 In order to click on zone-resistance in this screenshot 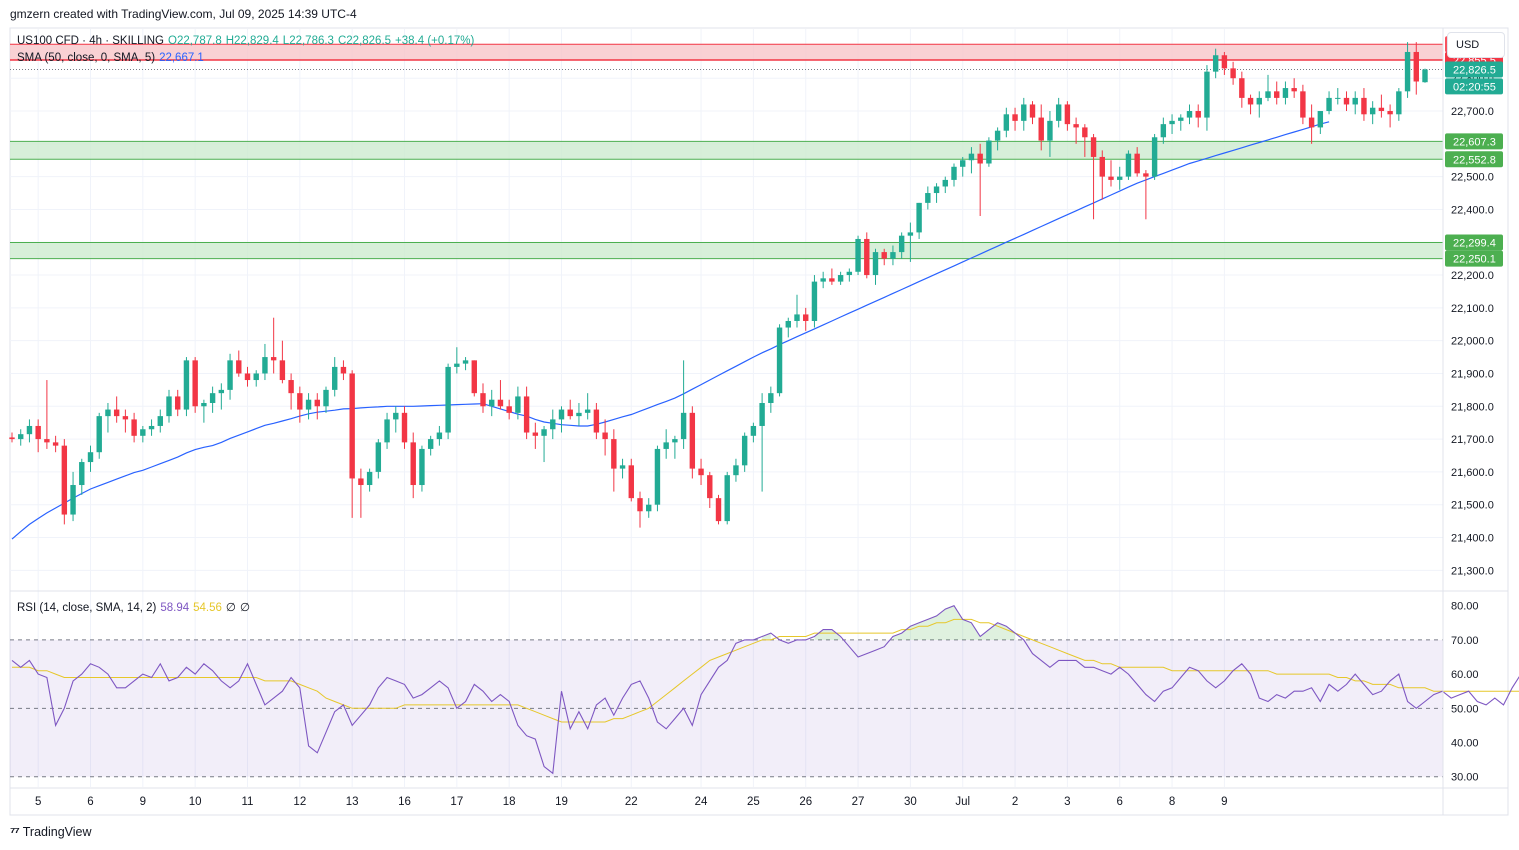, I will do `click(726, 52)`.